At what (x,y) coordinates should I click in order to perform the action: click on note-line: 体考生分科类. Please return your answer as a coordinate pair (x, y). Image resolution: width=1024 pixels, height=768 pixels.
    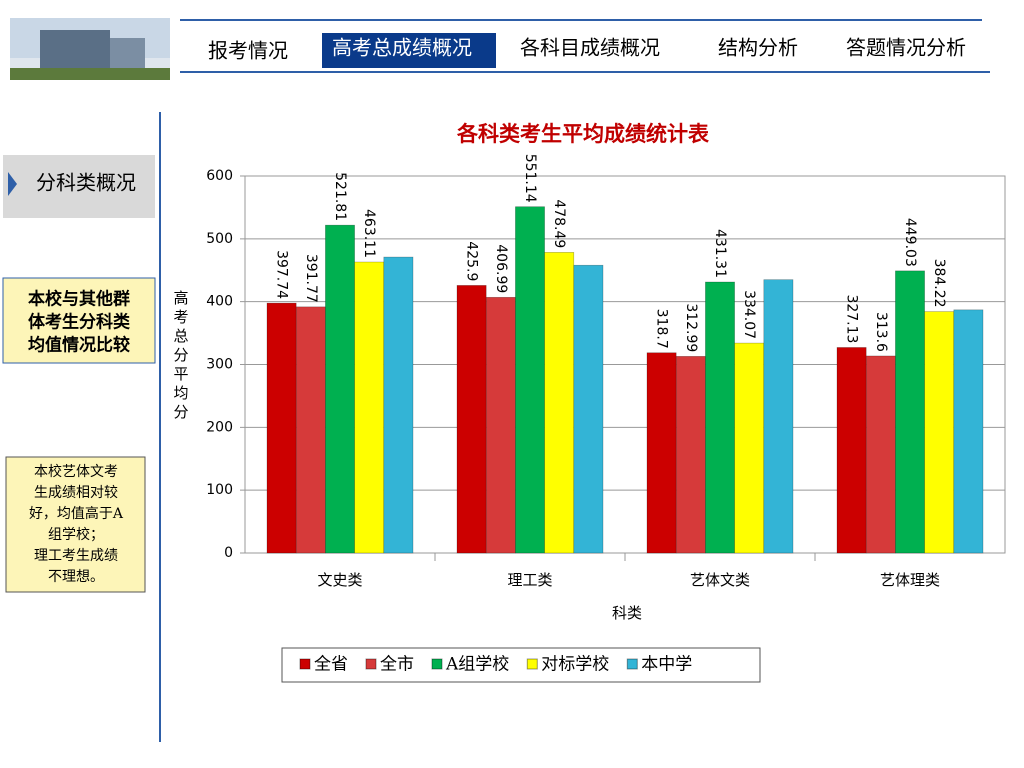
    Looking at the image, I should click on (79, 322).